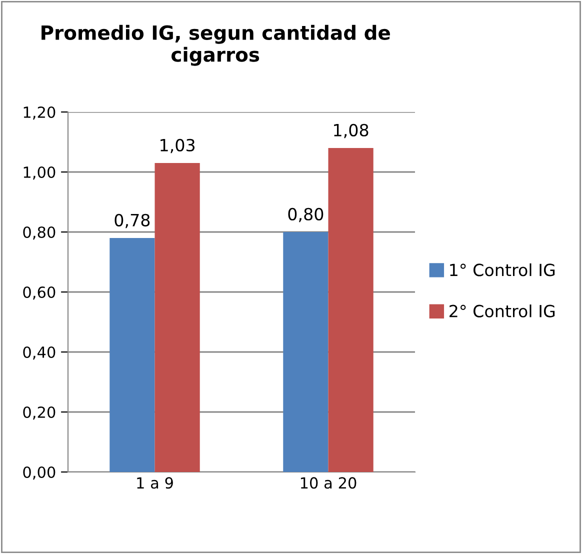 The width and height of the screenshot is (582, 554). I want to click on y-tick-label: 0,60, so click(39, 293).